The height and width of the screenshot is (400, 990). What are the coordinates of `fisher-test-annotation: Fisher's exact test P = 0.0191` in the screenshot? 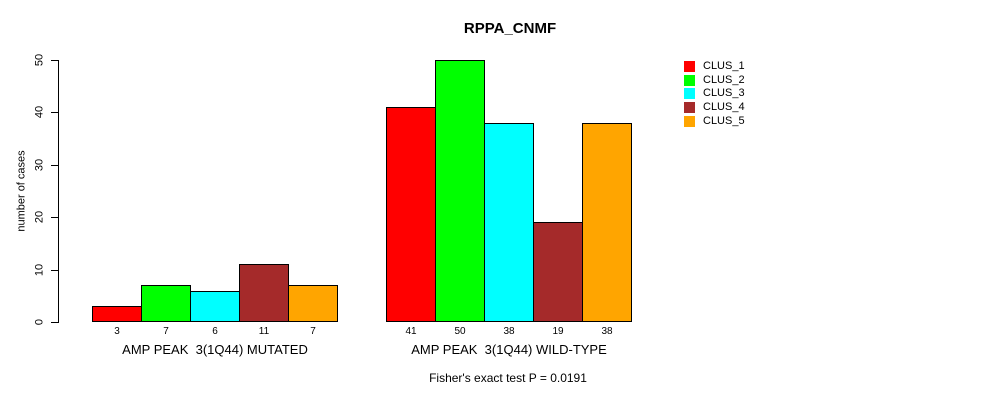 It's located at (508, 378).